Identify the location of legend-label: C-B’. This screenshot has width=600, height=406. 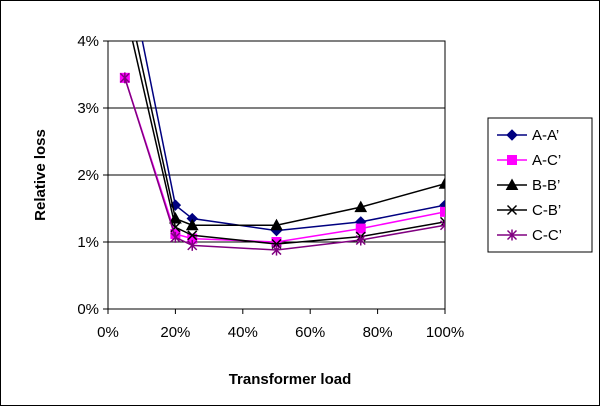
(546, 210).